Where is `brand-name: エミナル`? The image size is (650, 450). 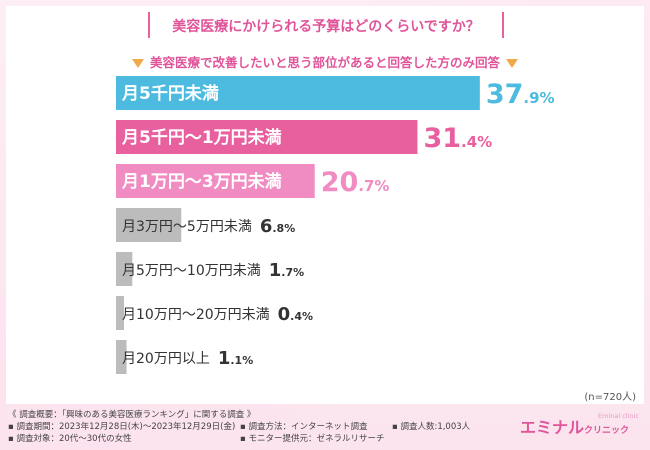 brand-name: エミナル is located at coordinates (552, 427).